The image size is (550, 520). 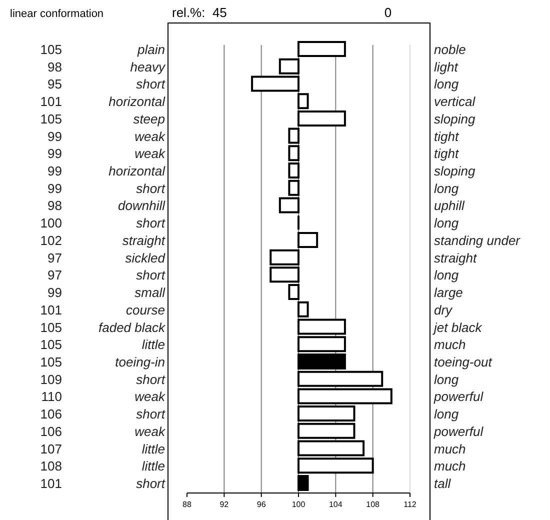 I want to click on x-tick-label: 92, so click(x=225, y=504).